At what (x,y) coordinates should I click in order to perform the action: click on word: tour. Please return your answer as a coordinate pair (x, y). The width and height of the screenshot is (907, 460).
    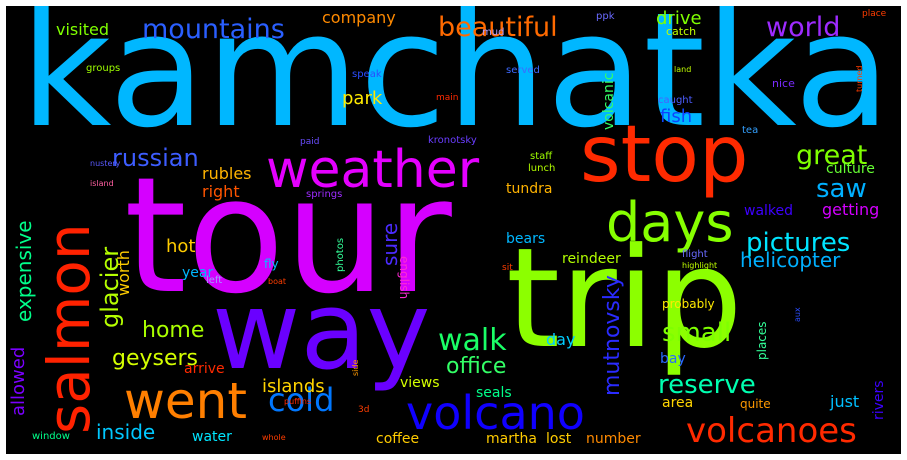
    Looking at the image, I should click on (288, 235).